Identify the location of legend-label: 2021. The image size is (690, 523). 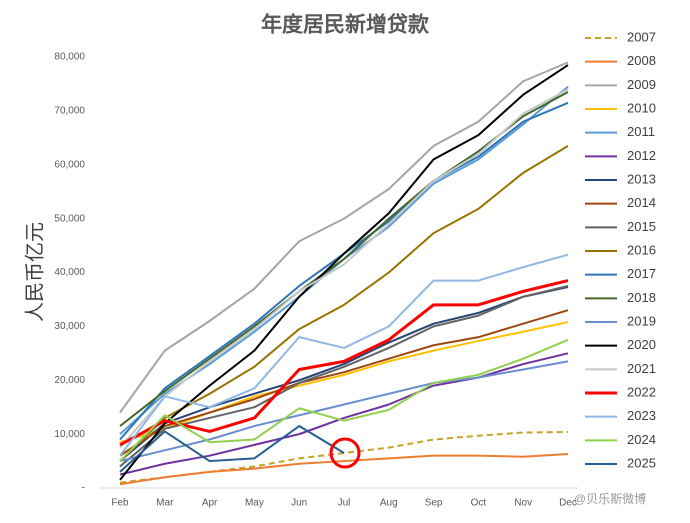
(641, 368).